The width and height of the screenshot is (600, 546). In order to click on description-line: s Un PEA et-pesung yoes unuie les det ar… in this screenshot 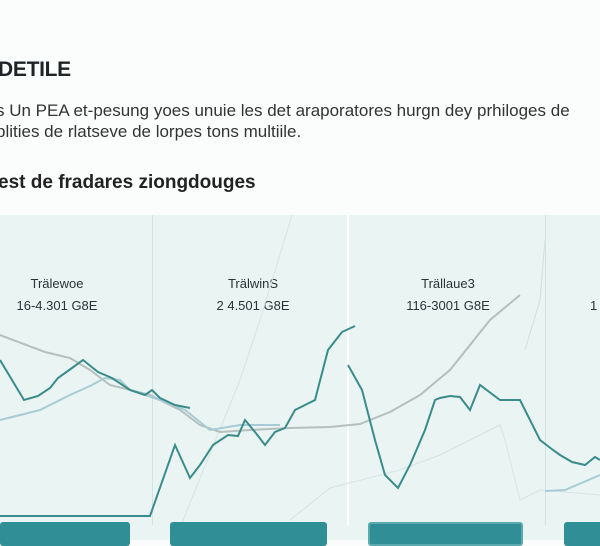, I will do `click(285, 110)`.